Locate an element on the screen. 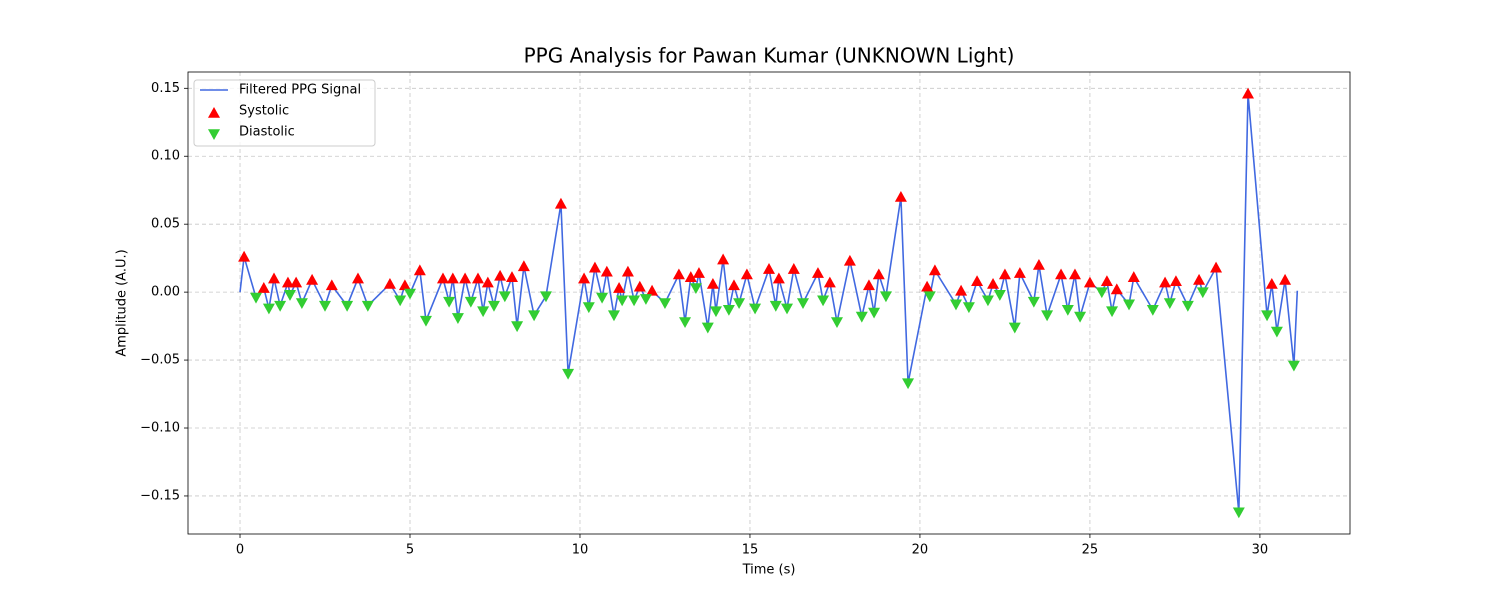 This screenshot has width=1500, height=600. legend-box is located at coordinates (284, 113).